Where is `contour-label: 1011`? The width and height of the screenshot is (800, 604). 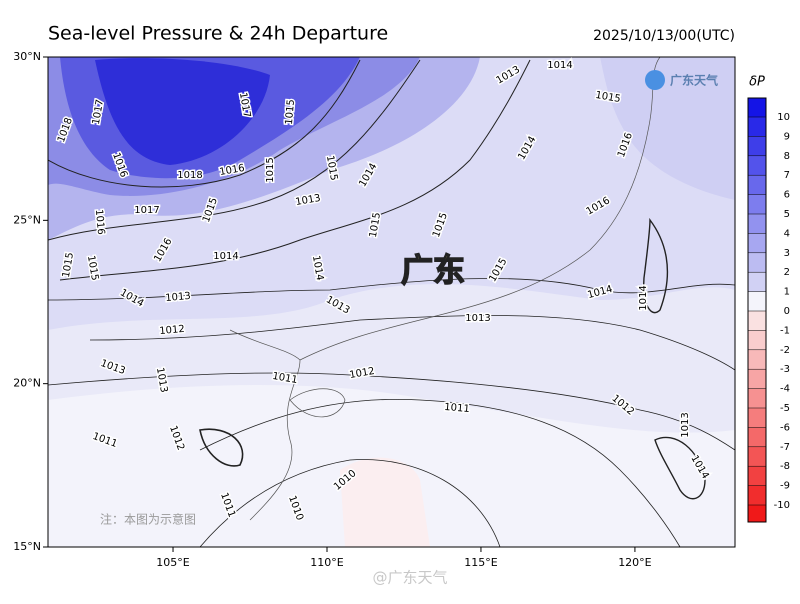 contour-label: 1011 is located at coordinates (457, 408).